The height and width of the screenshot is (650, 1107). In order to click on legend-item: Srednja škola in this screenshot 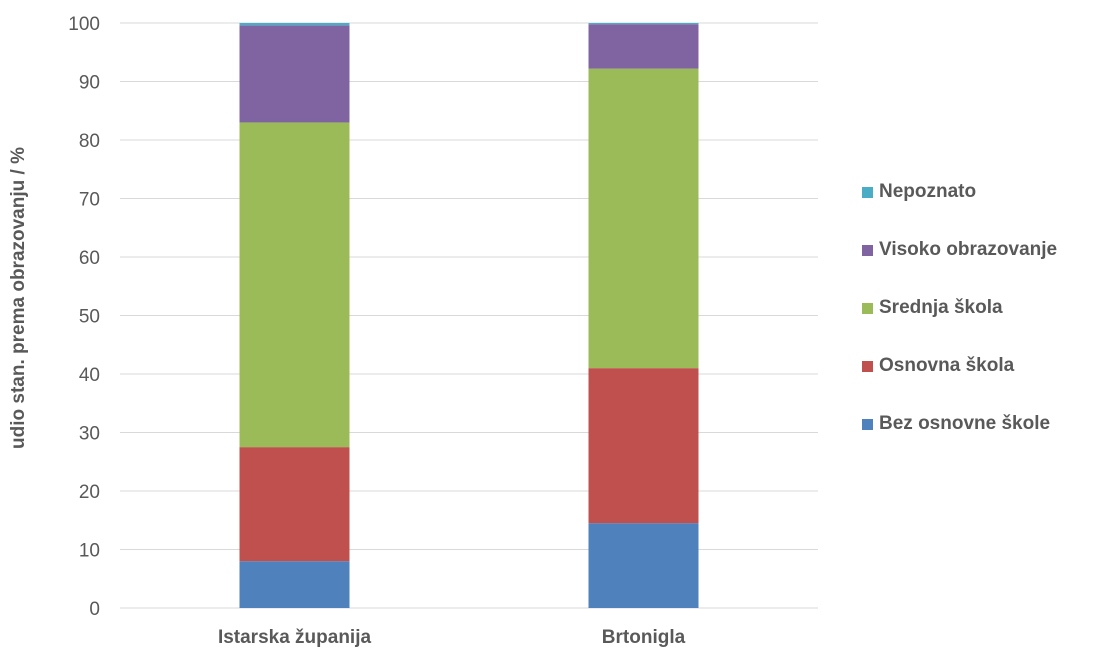, I will do `click(959, 308)`.